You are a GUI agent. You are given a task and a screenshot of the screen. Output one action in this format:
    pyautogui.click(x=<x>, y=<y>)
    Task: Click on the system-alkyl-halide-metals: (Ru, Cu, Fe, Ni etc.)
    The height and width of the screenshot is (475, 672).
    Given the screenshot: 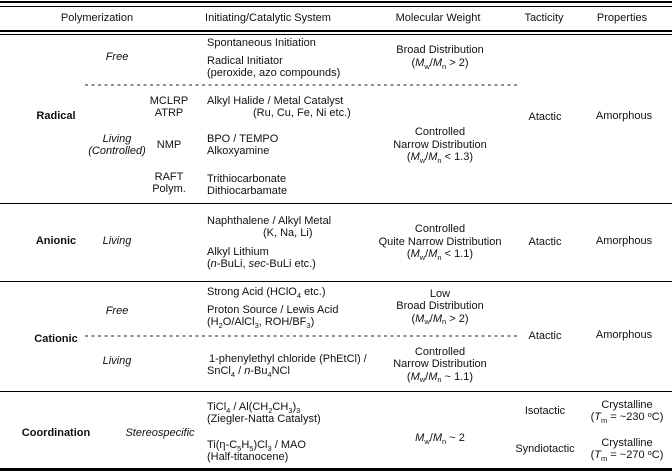 What is the action you would take?
    pyautogui.click(x=302, y=113)
    